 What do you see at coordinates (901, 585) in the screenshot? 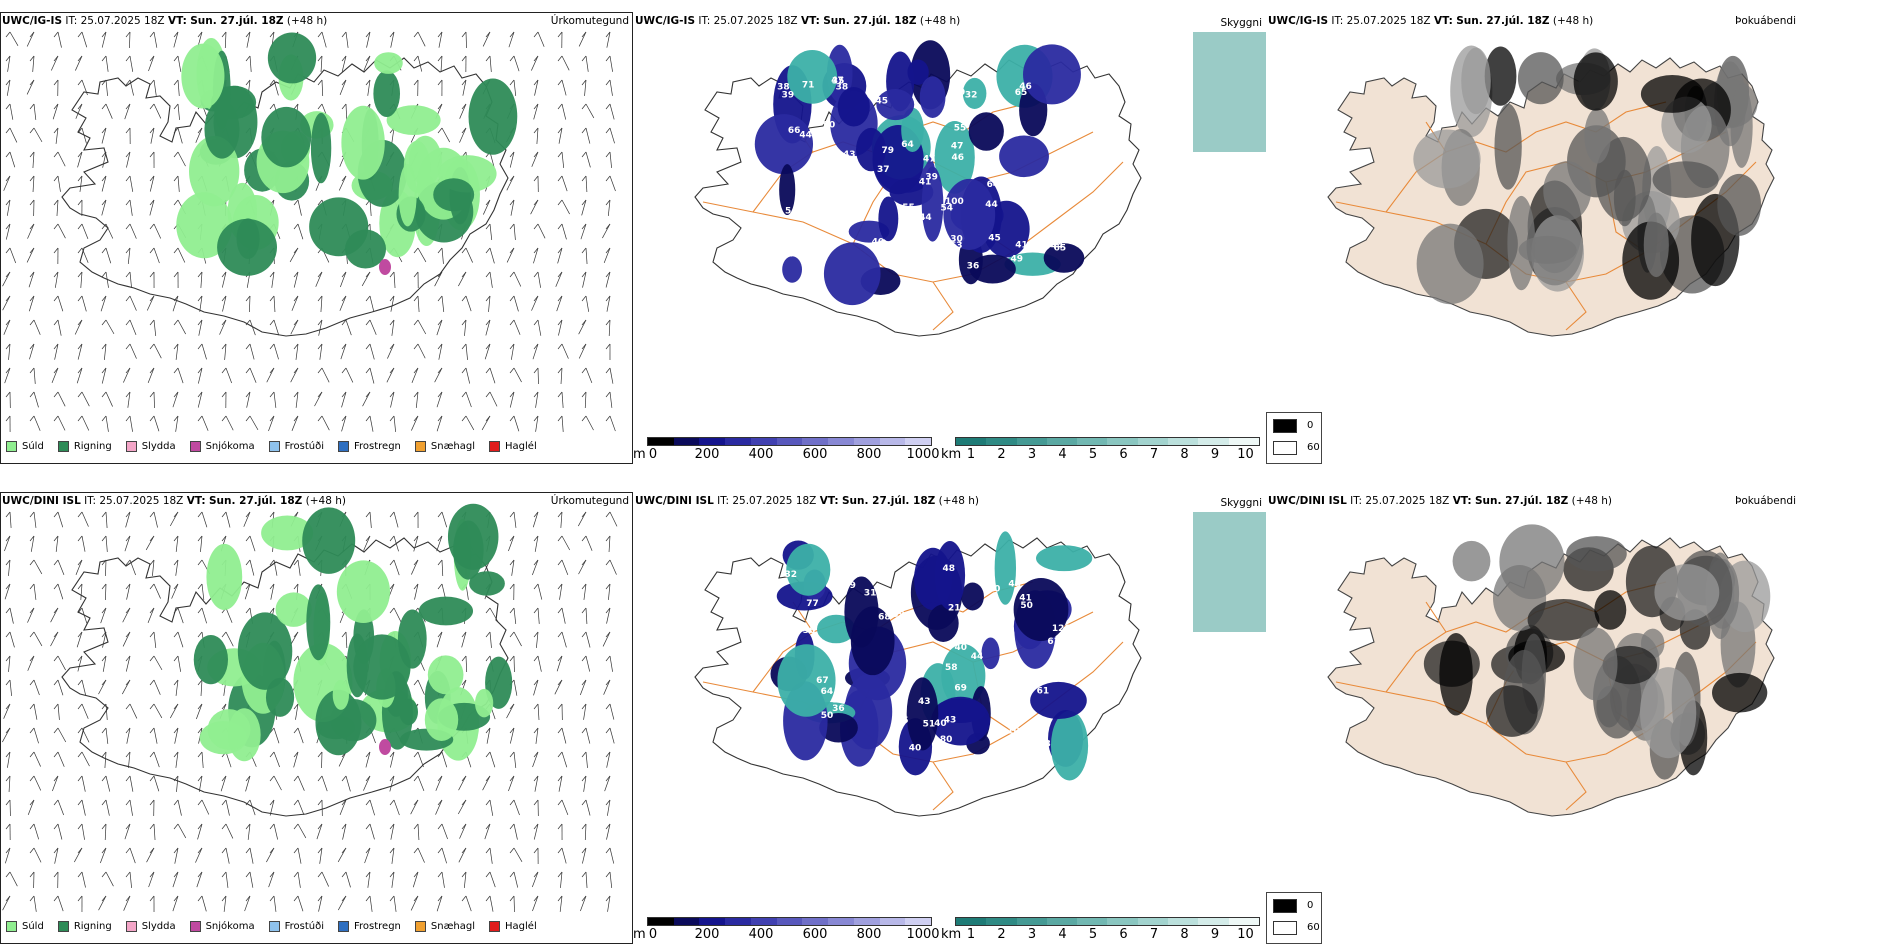
I see `cloudbase-label: 93` at bounding box center [901, 585].